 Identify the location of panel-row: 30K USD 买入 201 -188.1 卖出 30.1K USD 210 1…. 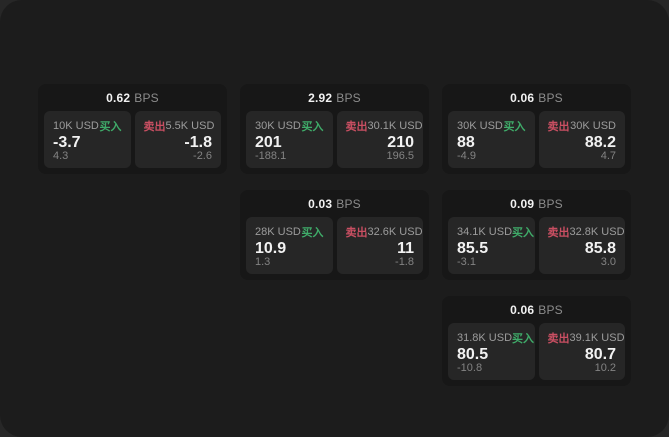
(334, 142).